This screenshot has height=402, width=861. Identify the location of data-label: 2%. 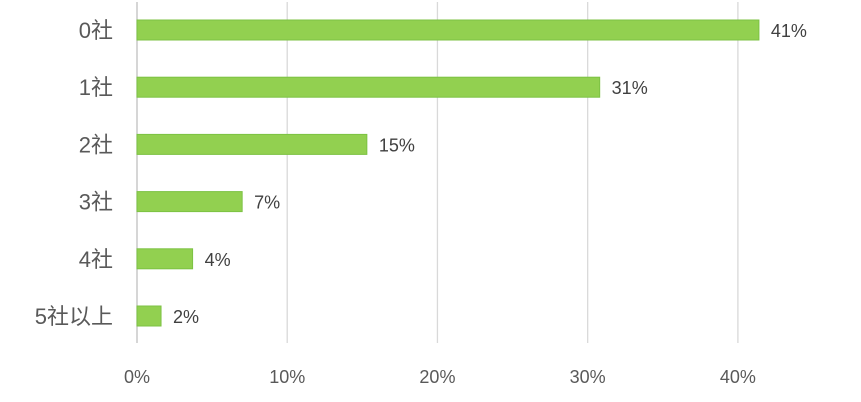
(186, 317).